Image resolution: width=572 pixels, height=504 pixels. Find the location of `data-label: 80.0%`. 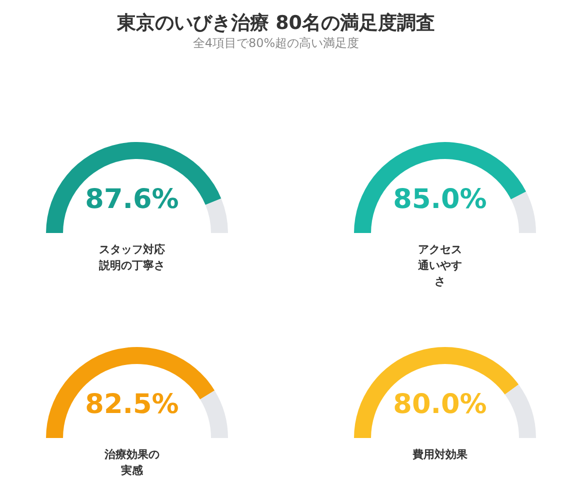

data-label: 80.0% is located at coordinates (440, 404).